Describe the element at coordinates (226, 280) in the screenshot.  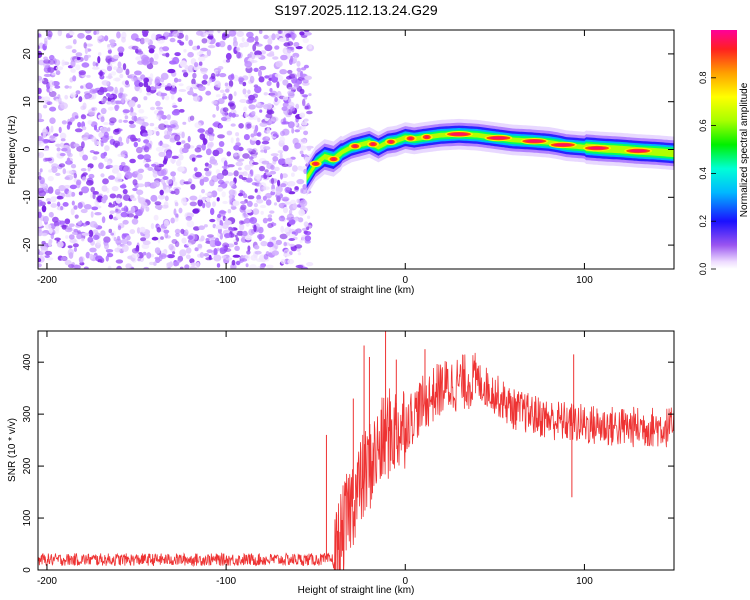
I see `x-tick-label: -100` at that location.